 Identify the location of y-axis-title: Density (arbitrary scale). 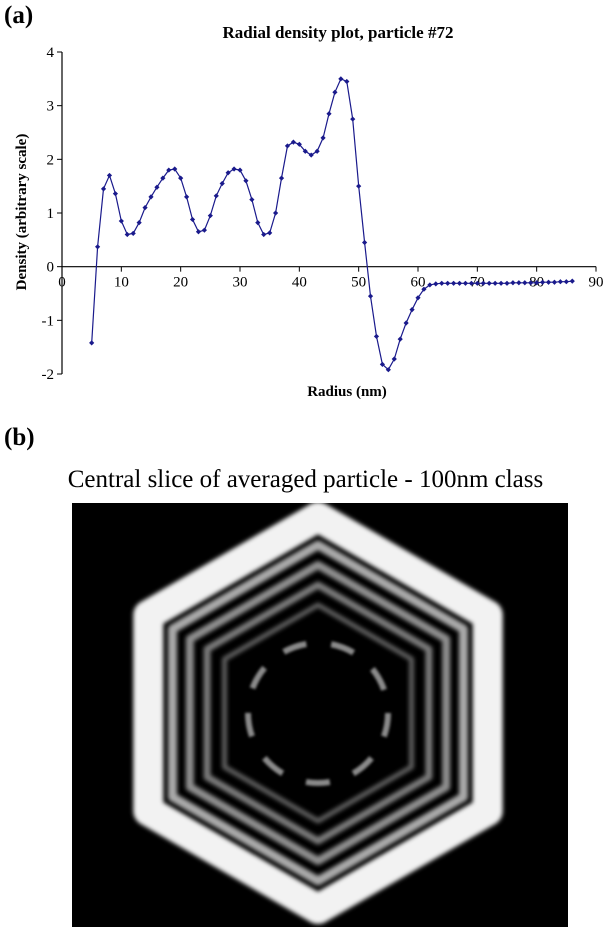
(22, 212).